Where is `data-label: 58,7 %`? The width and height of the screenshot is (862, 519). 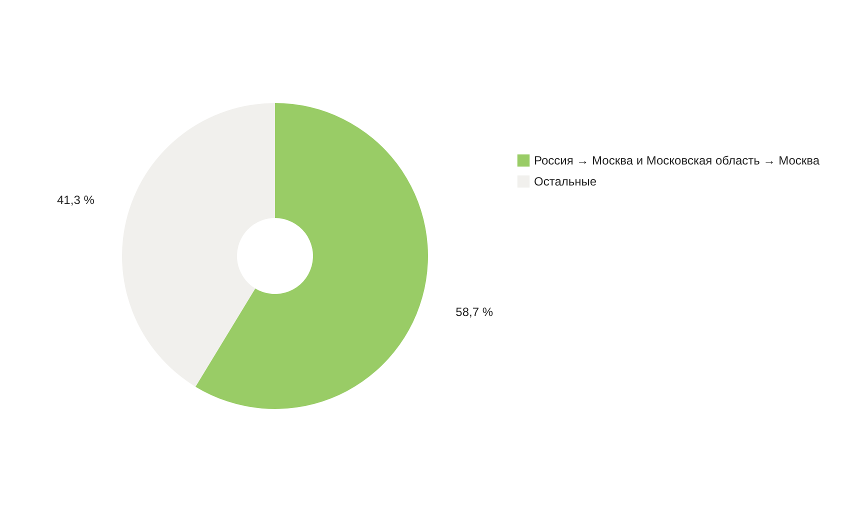
data-label: 58,7 % is located at coordinates (475, 311).